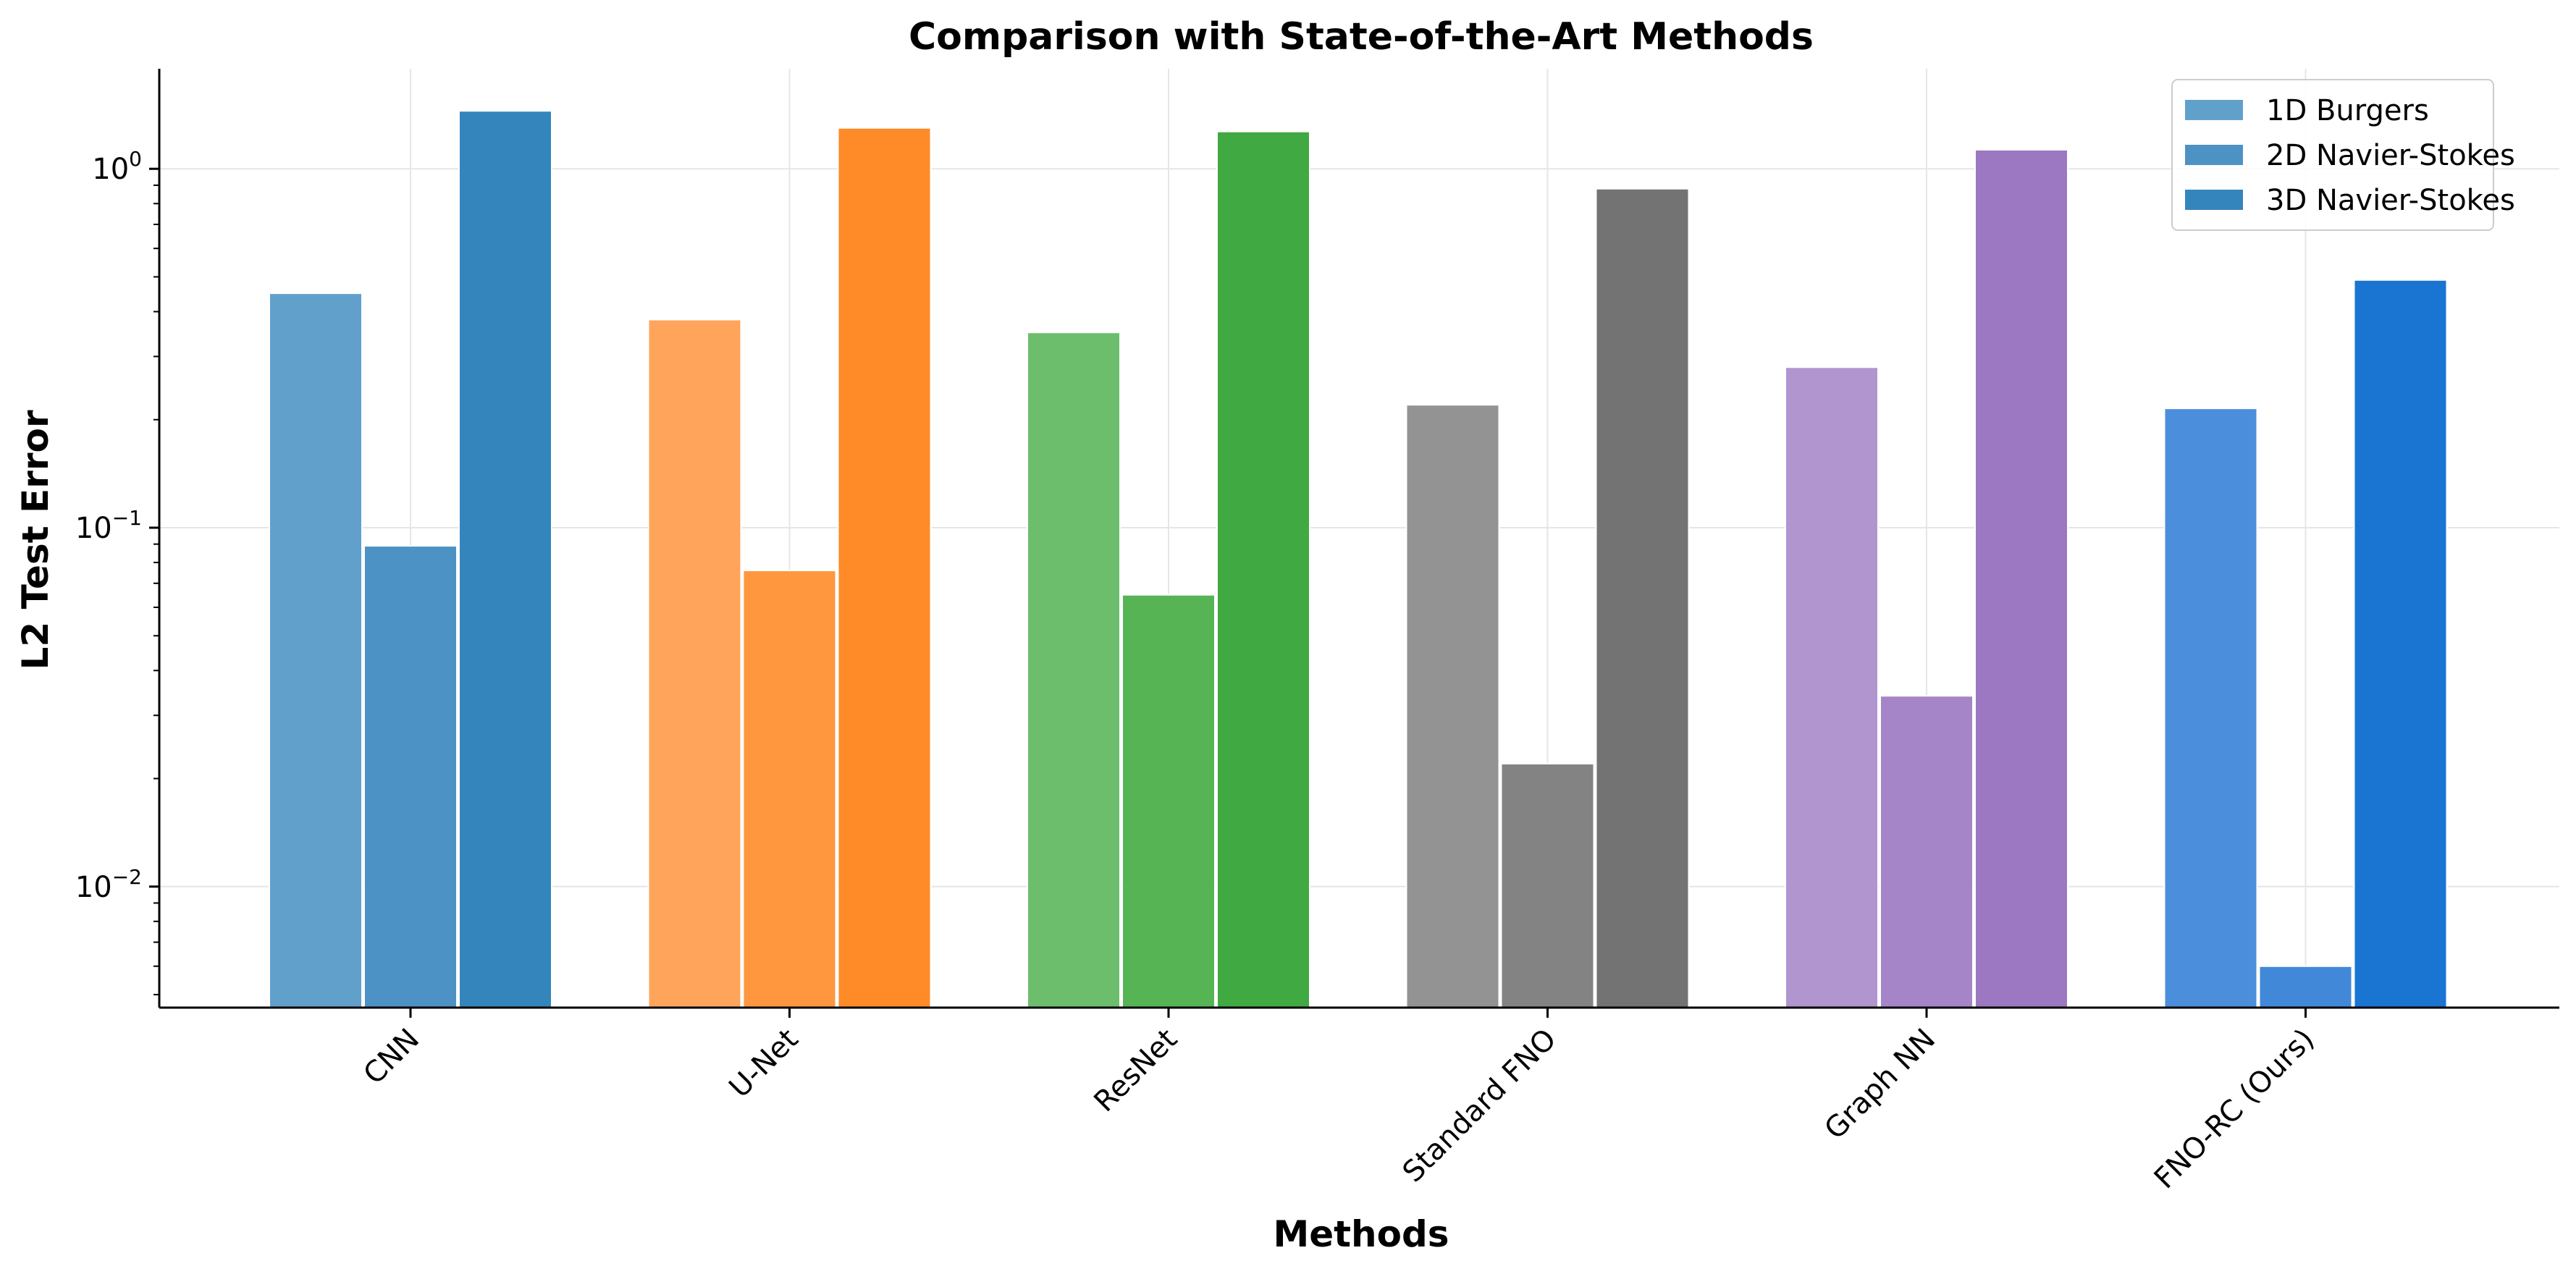 The height and width of the screenshot is (1274, 2576). Describe the element at coordinates (763, 1064) in the screenshot. I see `x-tick-label: U-Net` at that location.